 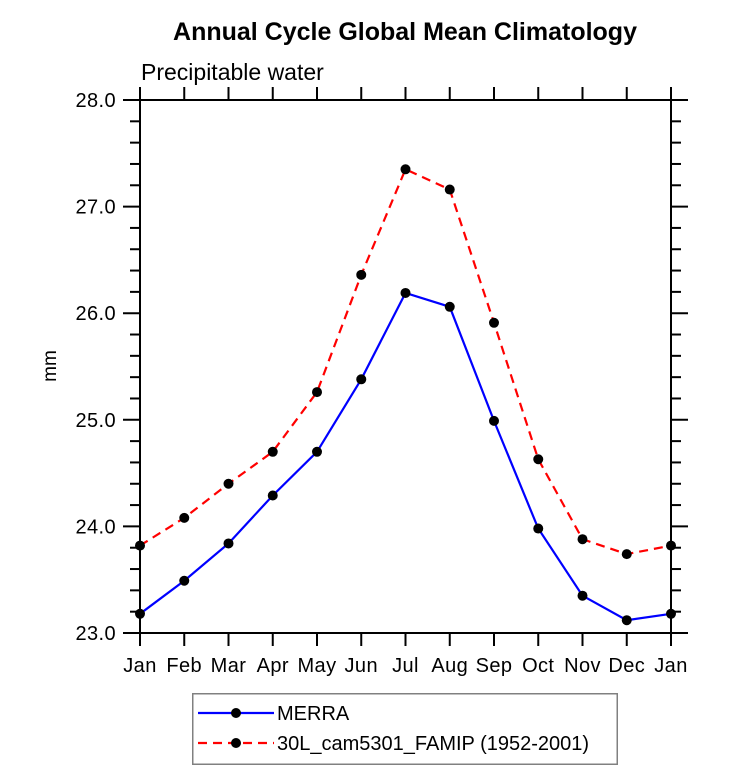 I want to click on x-tick-label: Aug, so click(x=449, y=666).